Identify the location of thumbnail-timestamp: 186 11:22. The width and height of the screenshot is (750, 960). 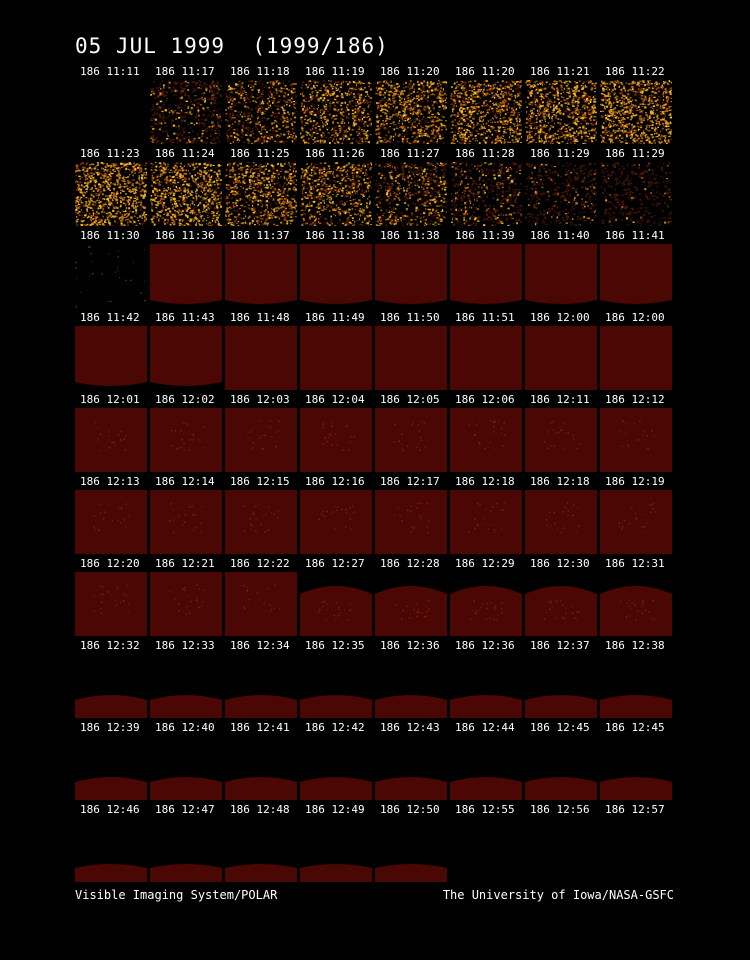
(635, 71).